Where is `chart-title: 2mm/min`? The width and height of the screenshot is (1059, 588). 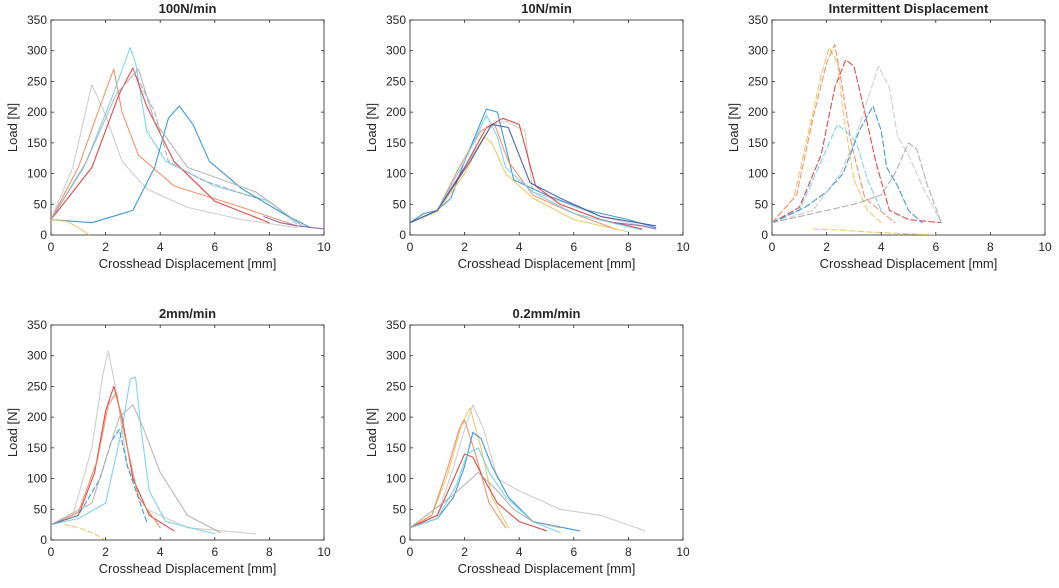 chart-title: 2mm/min is located at coordinates (187, 313).